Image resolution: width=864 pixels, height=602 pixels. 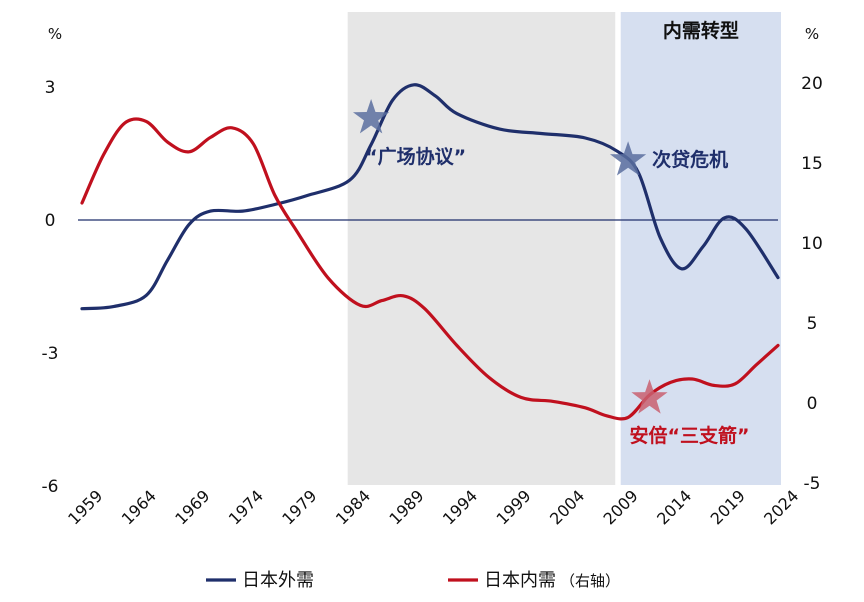 I want to click on x-axis-tick: 1979, so click(x=299, y=507).